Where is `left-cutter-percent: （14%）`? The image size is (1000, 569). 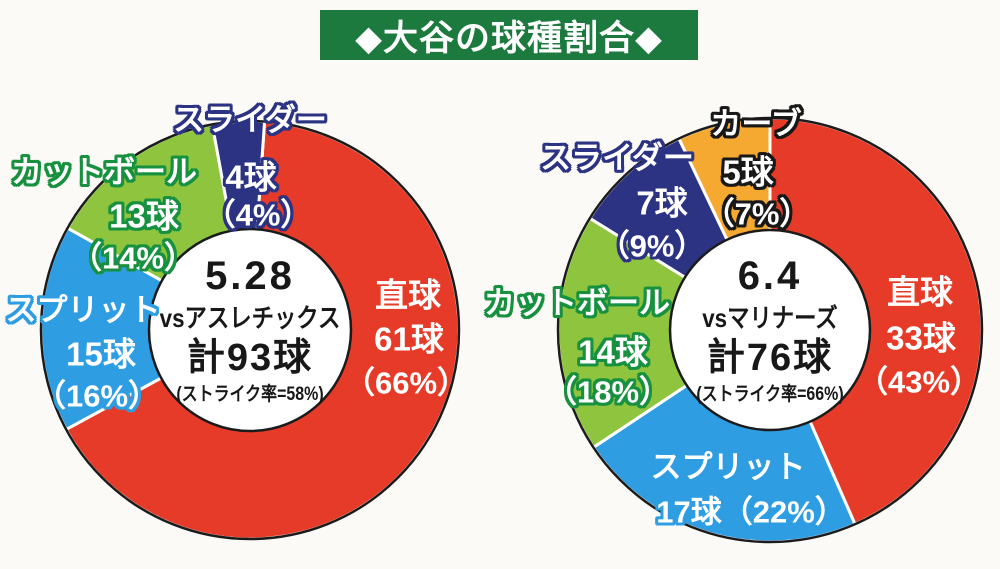 left-cutter-percent: （14%） is located at coordinates (133, 258).